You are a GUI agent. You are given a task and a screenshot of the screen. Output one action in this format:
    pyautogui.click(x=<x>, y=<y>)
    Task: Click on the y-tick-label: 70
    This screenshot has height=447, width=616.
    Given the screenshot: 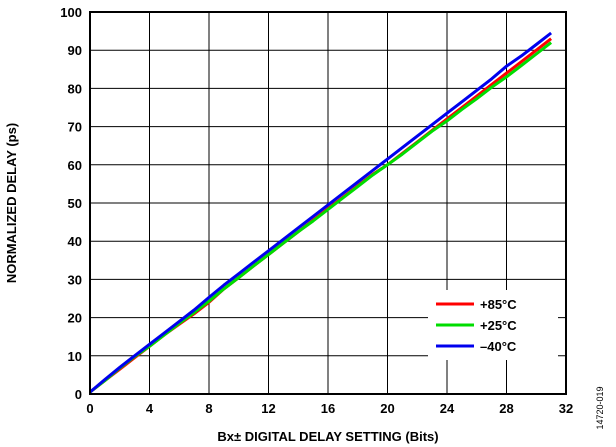 What is the action you would take?
    pyautogui.click(x=75, y=127)
    